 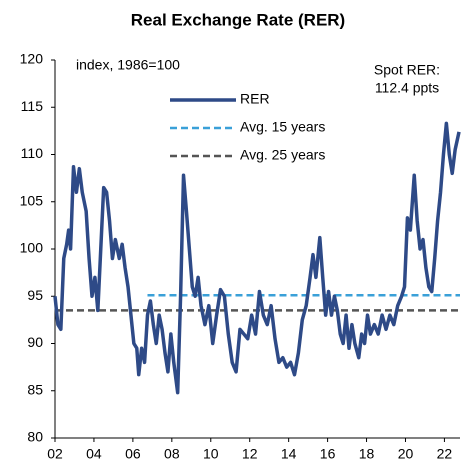 I want to click on x-tick-label: 04, so click(x=94, y=454).